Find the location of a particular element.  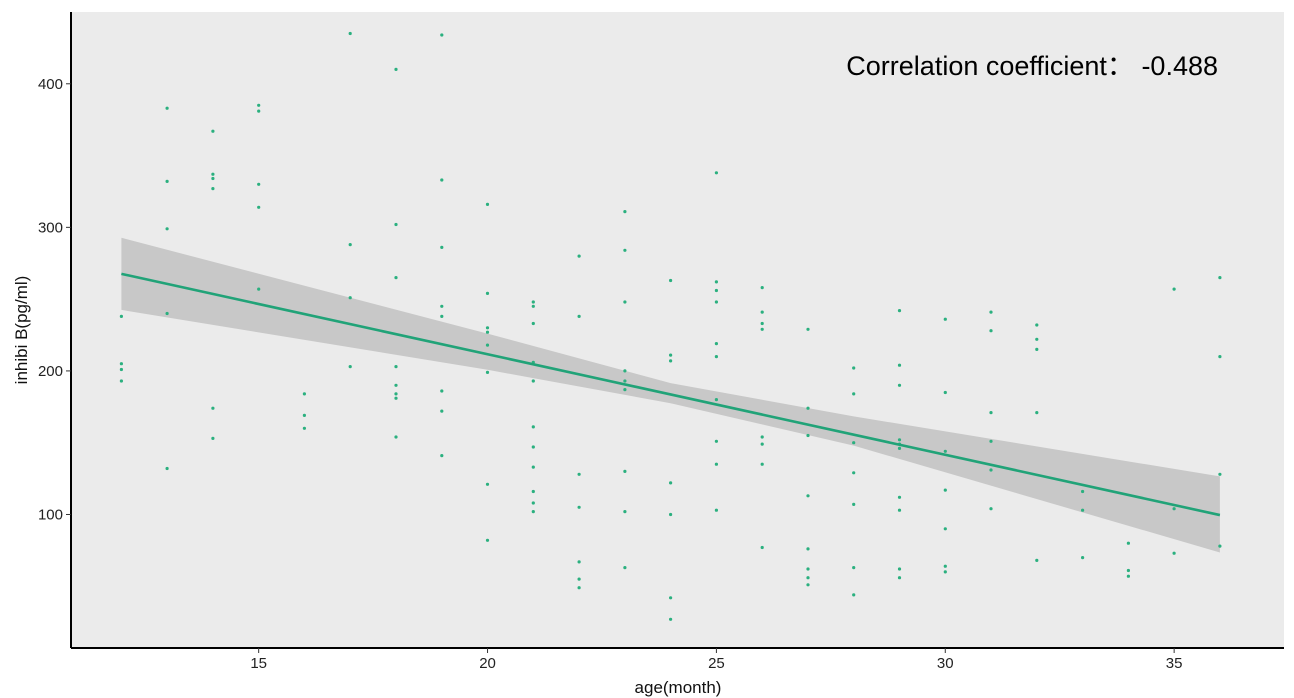

x-tick-label: 30 is located at coordinates (945, 663).